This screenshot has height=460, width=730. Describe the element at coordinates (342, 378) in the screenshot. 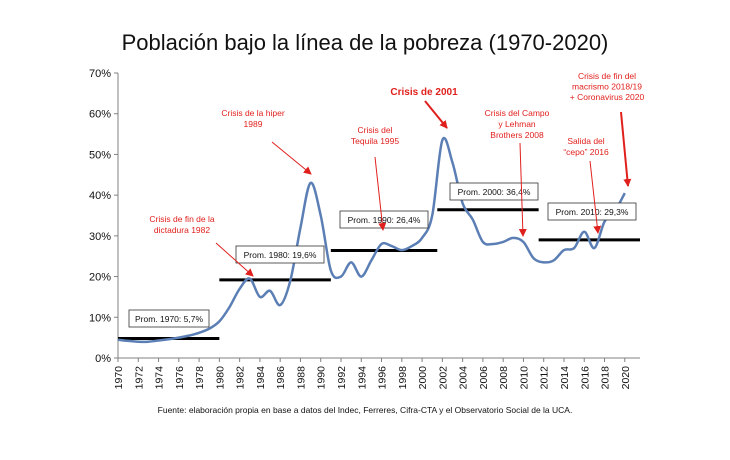

I see `x-tick-label: 1992` at that location.